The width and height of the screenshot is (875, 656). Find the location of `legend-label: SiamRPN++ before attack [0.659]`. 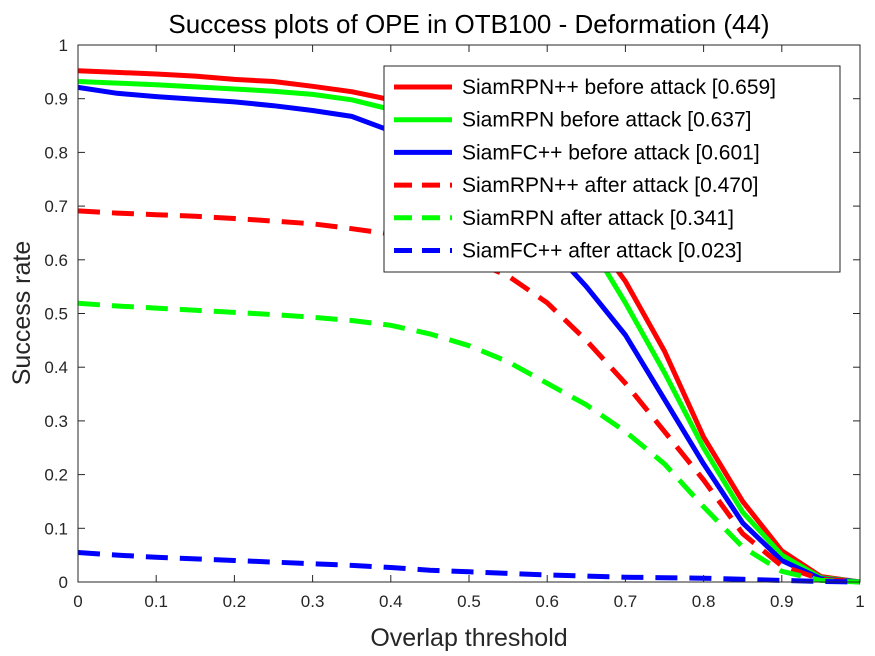

legend-label: SiamRPN++ before attack [0.659] is located at coordinates (619, 87).